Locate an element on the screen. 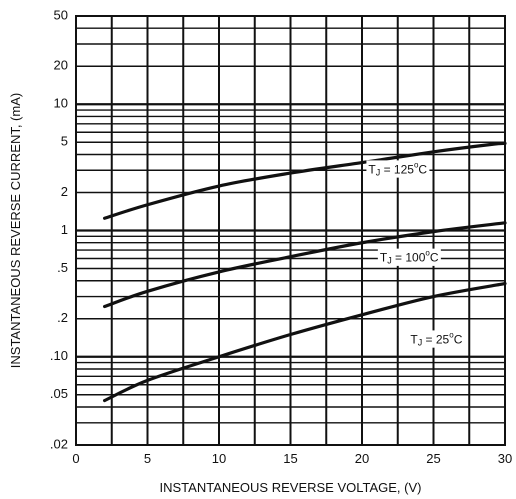 This screenshot has height=499, width=516. y-tick-labels: .02 .05 .10 .2 .5 1 2 5 10 20 50 is located at coordinates (59, 229).